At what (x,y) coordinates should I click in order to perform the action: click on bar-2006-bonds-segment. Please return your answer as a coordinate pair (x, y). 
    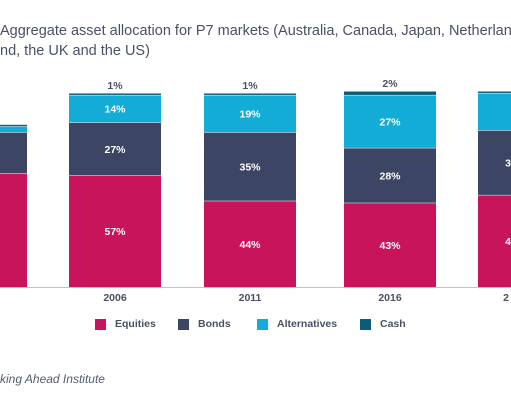
    Looking at the image, I should click on (115, 149).